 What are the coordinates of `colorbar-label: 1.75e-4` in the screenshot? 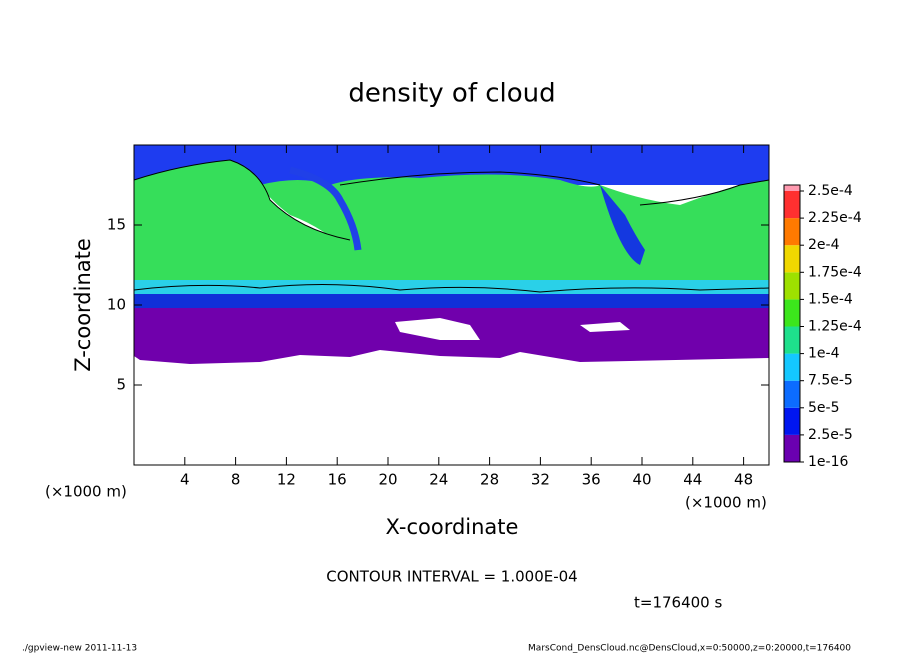 It's located at (835, 272).